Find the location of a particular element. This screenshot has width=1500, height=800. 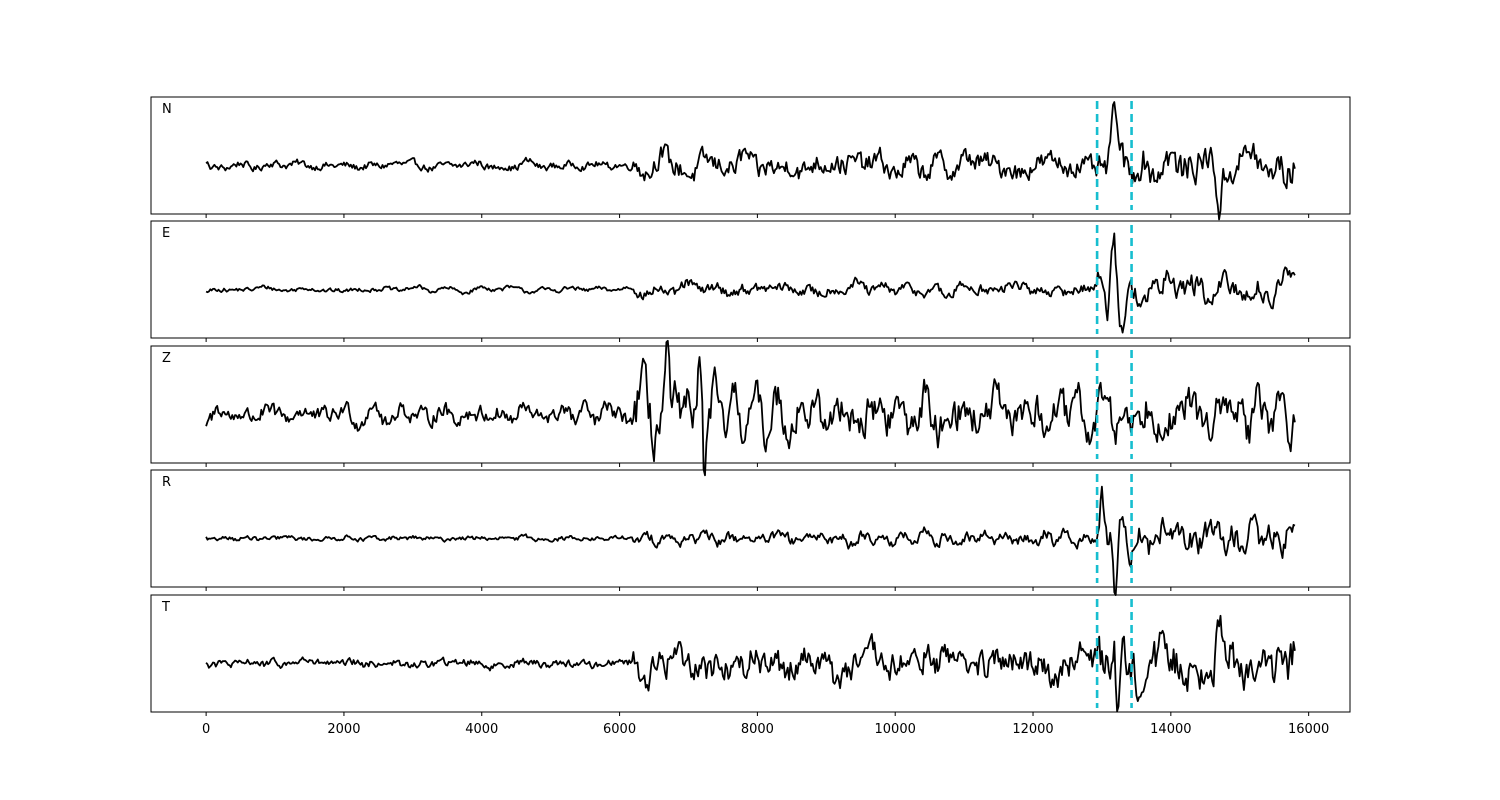

x-tick-label: 8000 is located at coordinates (757, 729).